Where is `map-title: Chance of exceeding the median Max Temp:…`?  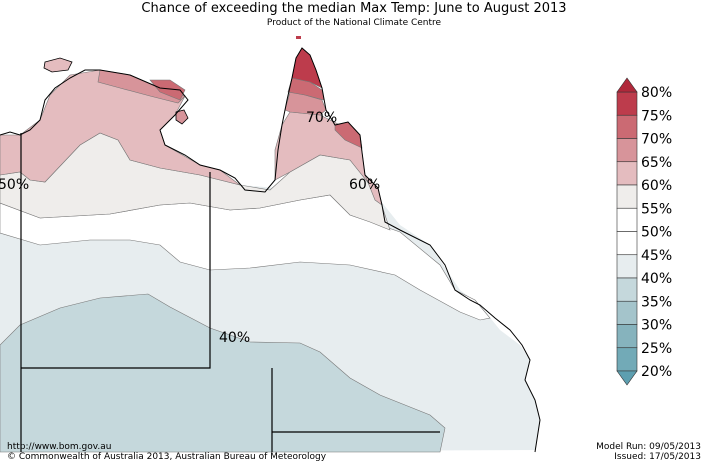 map-title: Chance of exceeding the median Max Temp:… is located at coordinates (354, 8).